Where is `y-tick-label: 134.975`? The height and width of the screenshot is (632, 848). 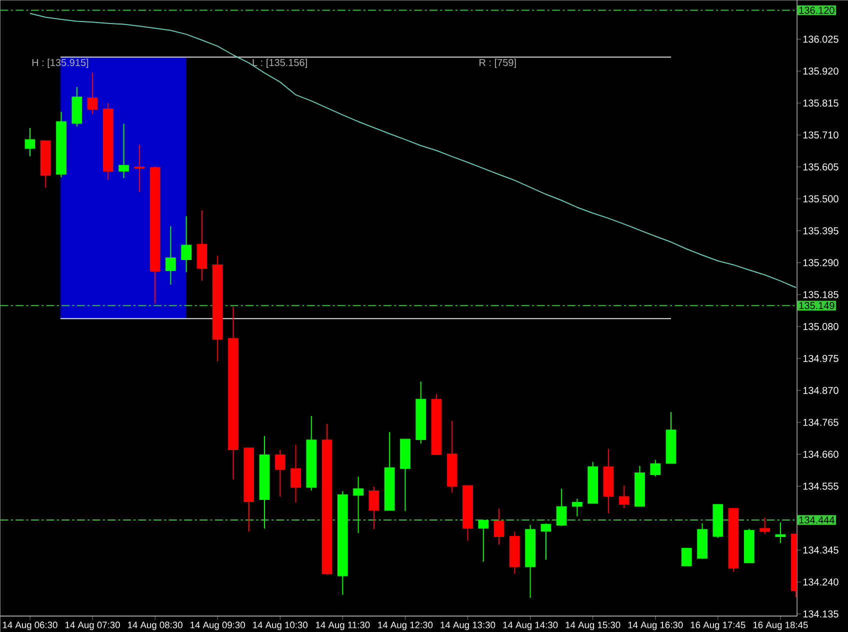 y-tick-label: 134.975 is located at coordinates (820, 358).